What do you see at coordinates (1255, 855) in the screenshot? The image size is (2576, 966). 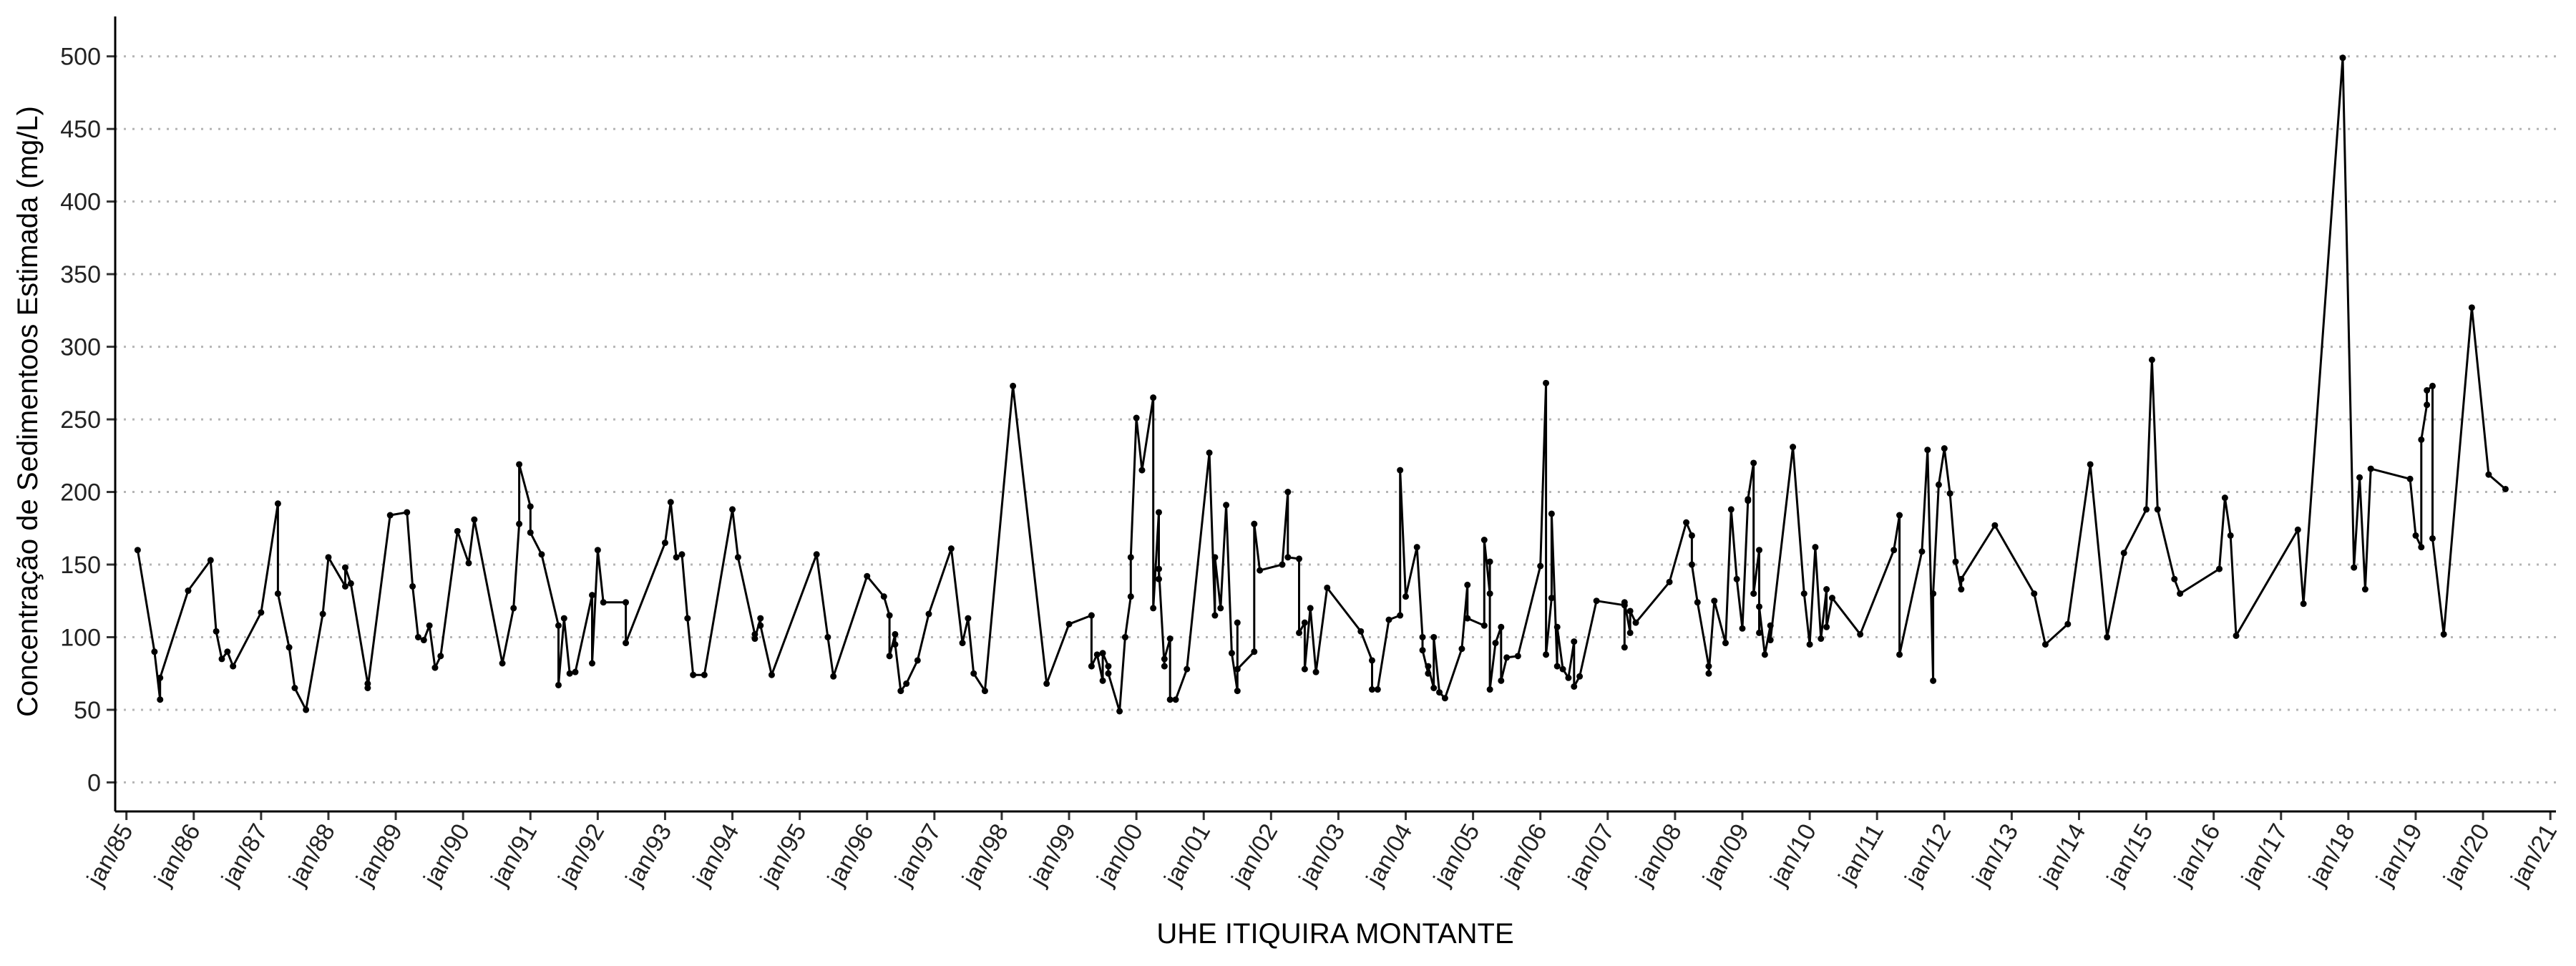 I see `x-tick-label: jan/02` at bounding box center [1255, 855].